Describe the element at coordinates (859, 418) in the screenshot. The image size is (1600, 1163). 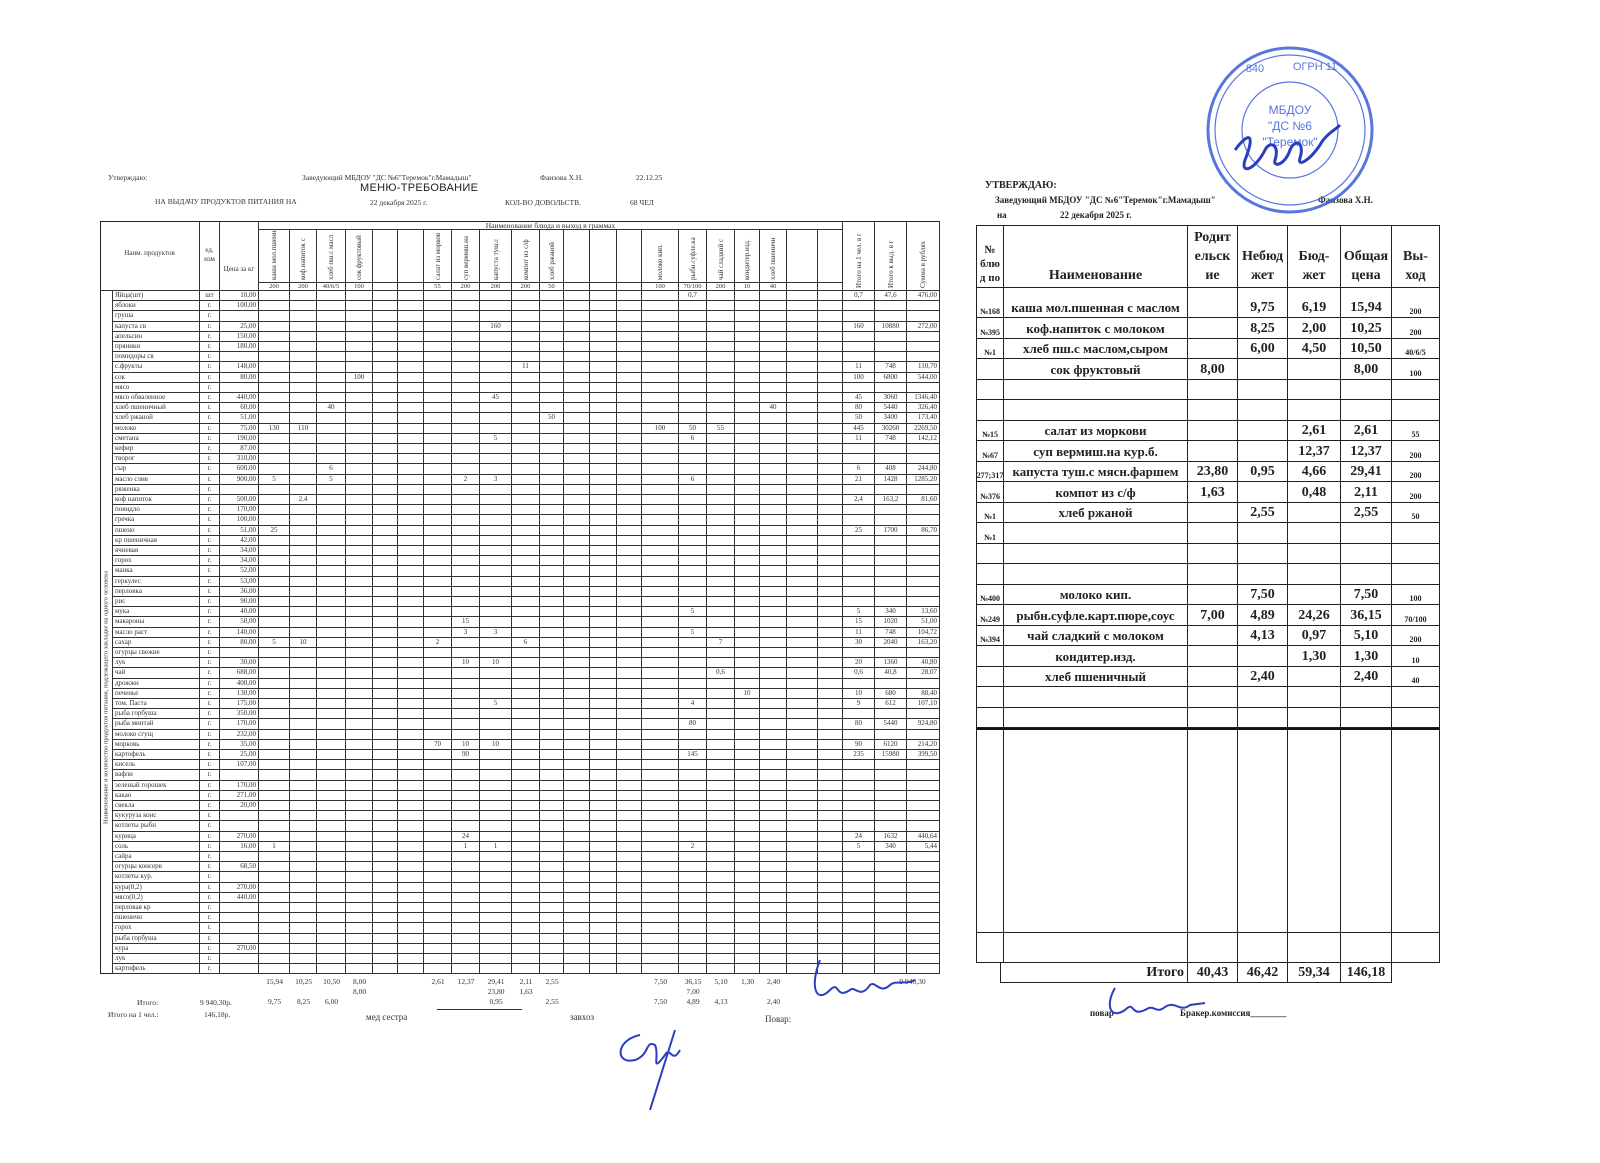
I see `product-per-person: 50` at that location.